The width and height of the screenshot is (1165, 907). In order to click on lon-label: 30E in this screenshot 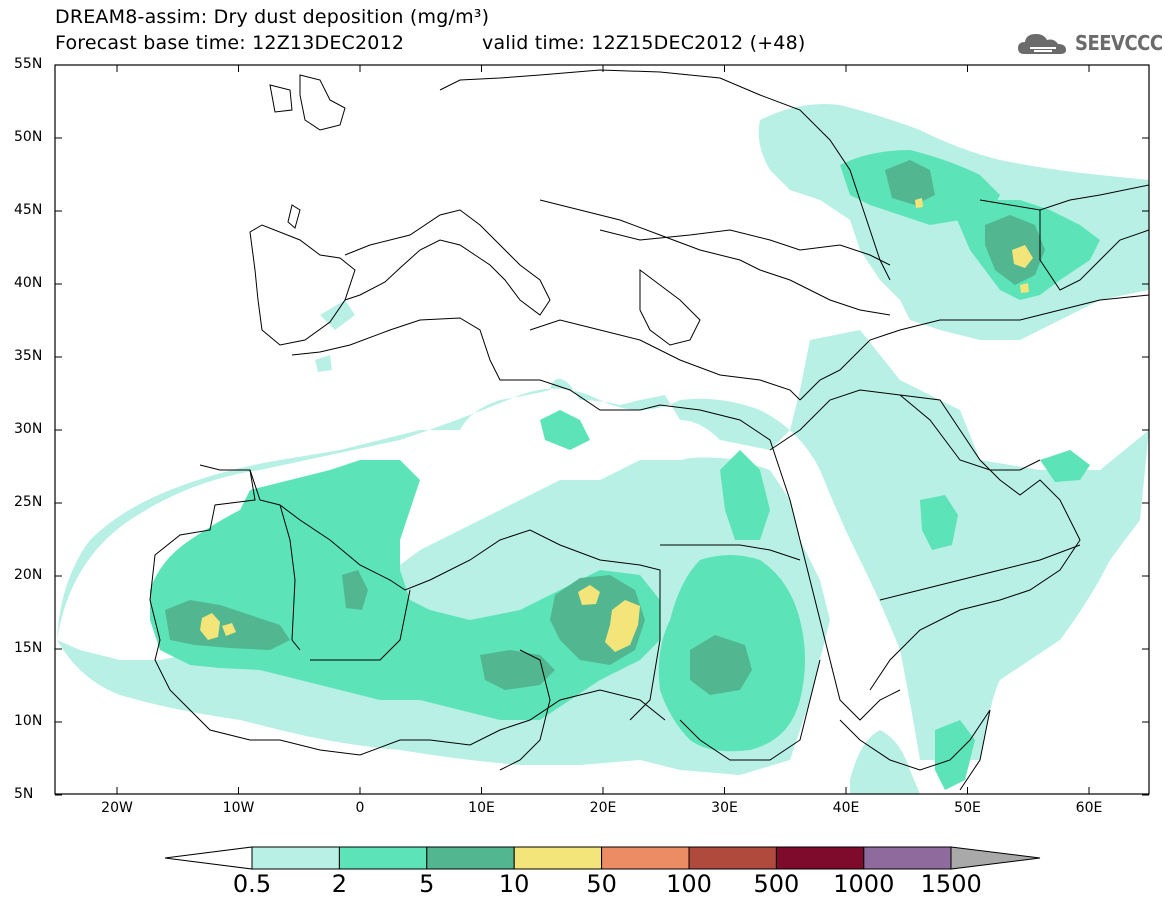, I will do `click(724, 808)`.